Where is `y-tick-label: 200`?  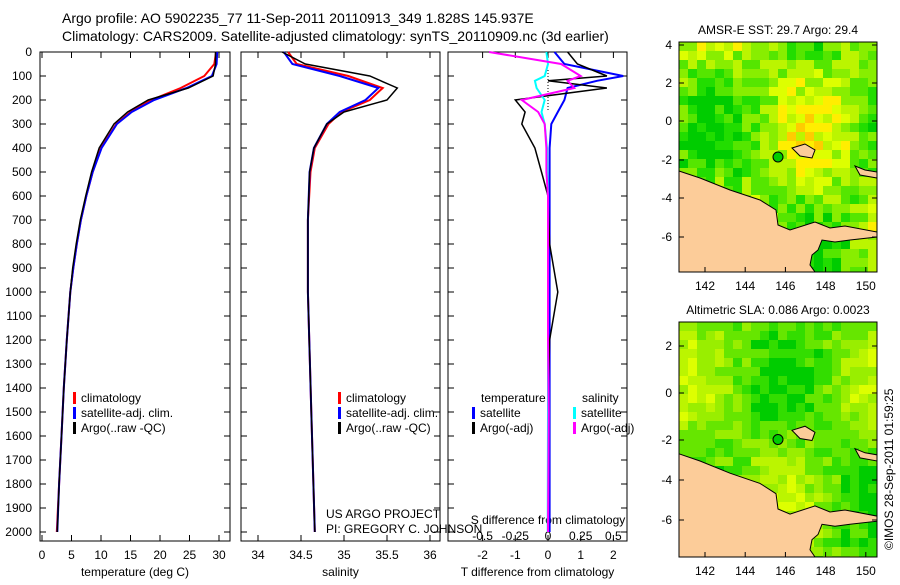 y-tick-label: 200 is located at coordinates (22, 100).